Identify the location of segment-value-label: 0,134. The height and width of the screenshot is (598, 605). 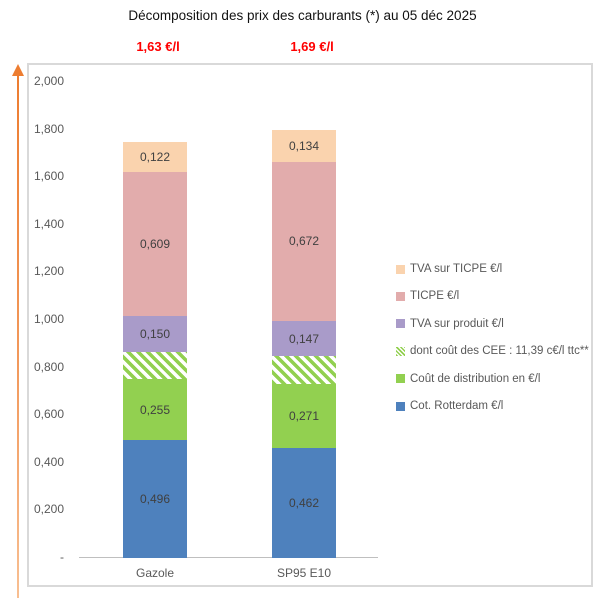
(304, 145).